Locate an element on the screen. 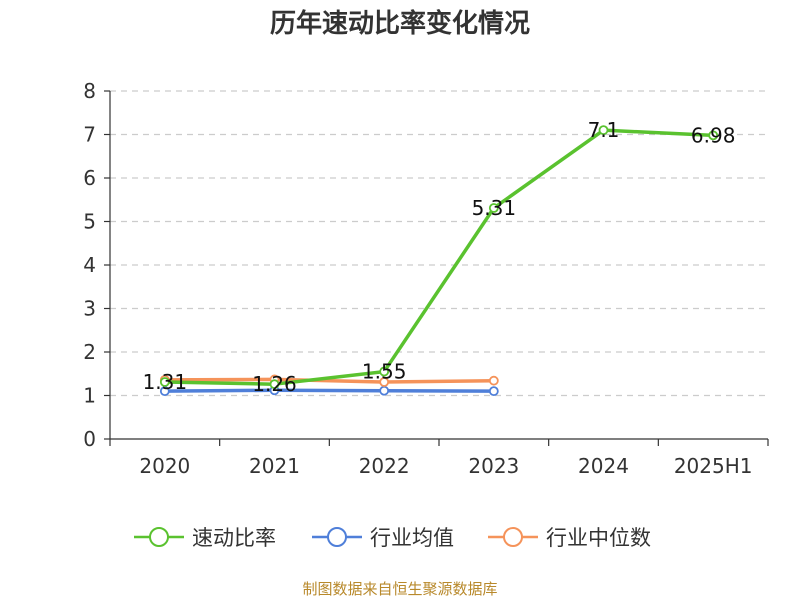 The image size is (800, 600). data-label: 1.26 is located at coordinates (274, 384).